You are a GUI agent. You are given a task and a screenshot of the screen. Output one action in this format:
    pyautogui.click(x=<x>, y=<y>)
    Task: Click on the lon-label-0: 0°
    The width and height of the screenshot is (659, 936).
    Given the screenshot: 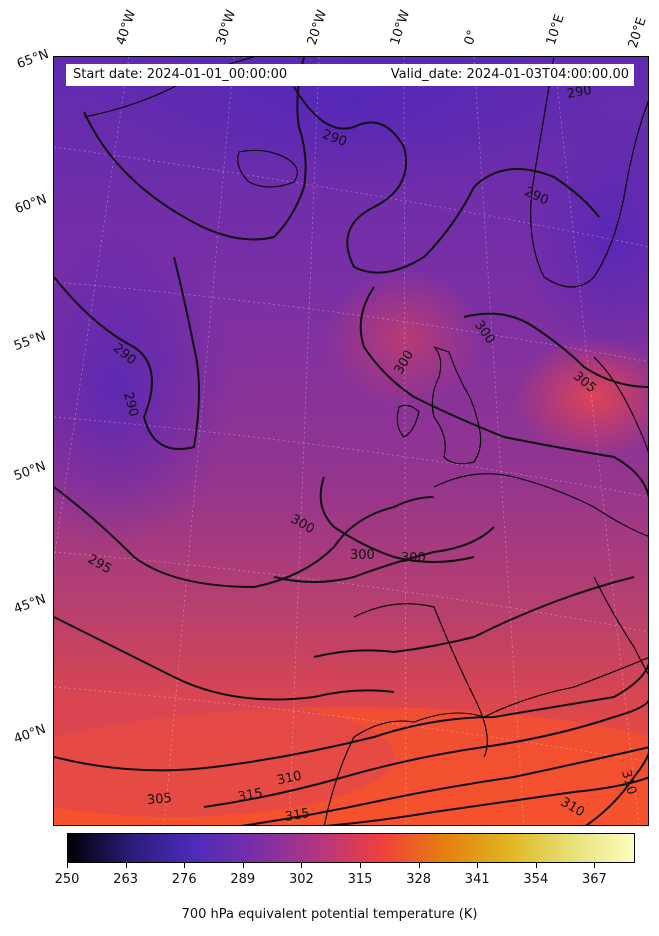 What is the action you would take?
    pyautogui.click(x=471, y=37)
    